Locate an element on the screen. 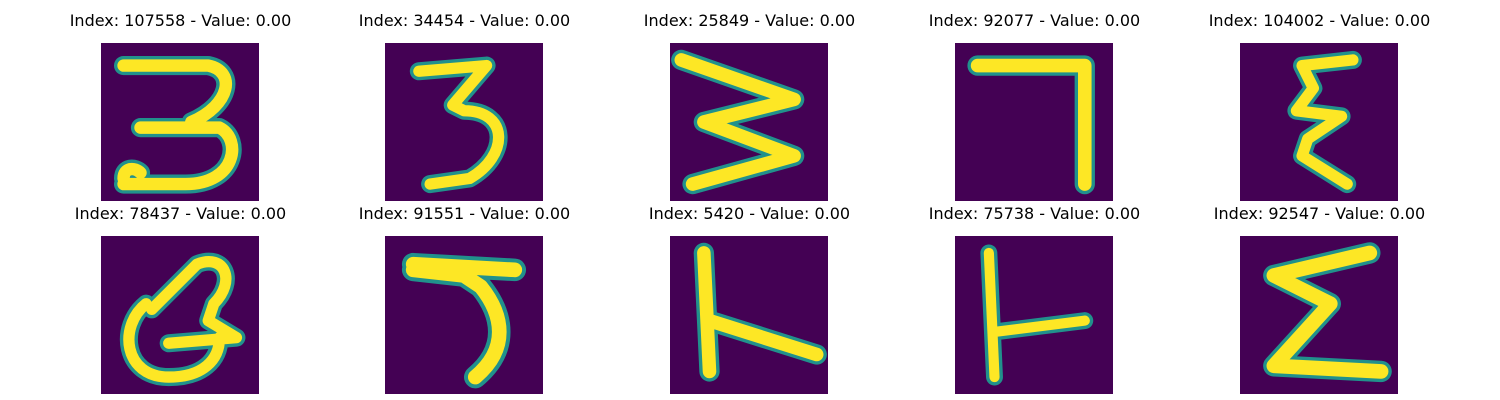  panel-2: Index: 34454 - Value: 0.00 is located at coordinates (464, 105).